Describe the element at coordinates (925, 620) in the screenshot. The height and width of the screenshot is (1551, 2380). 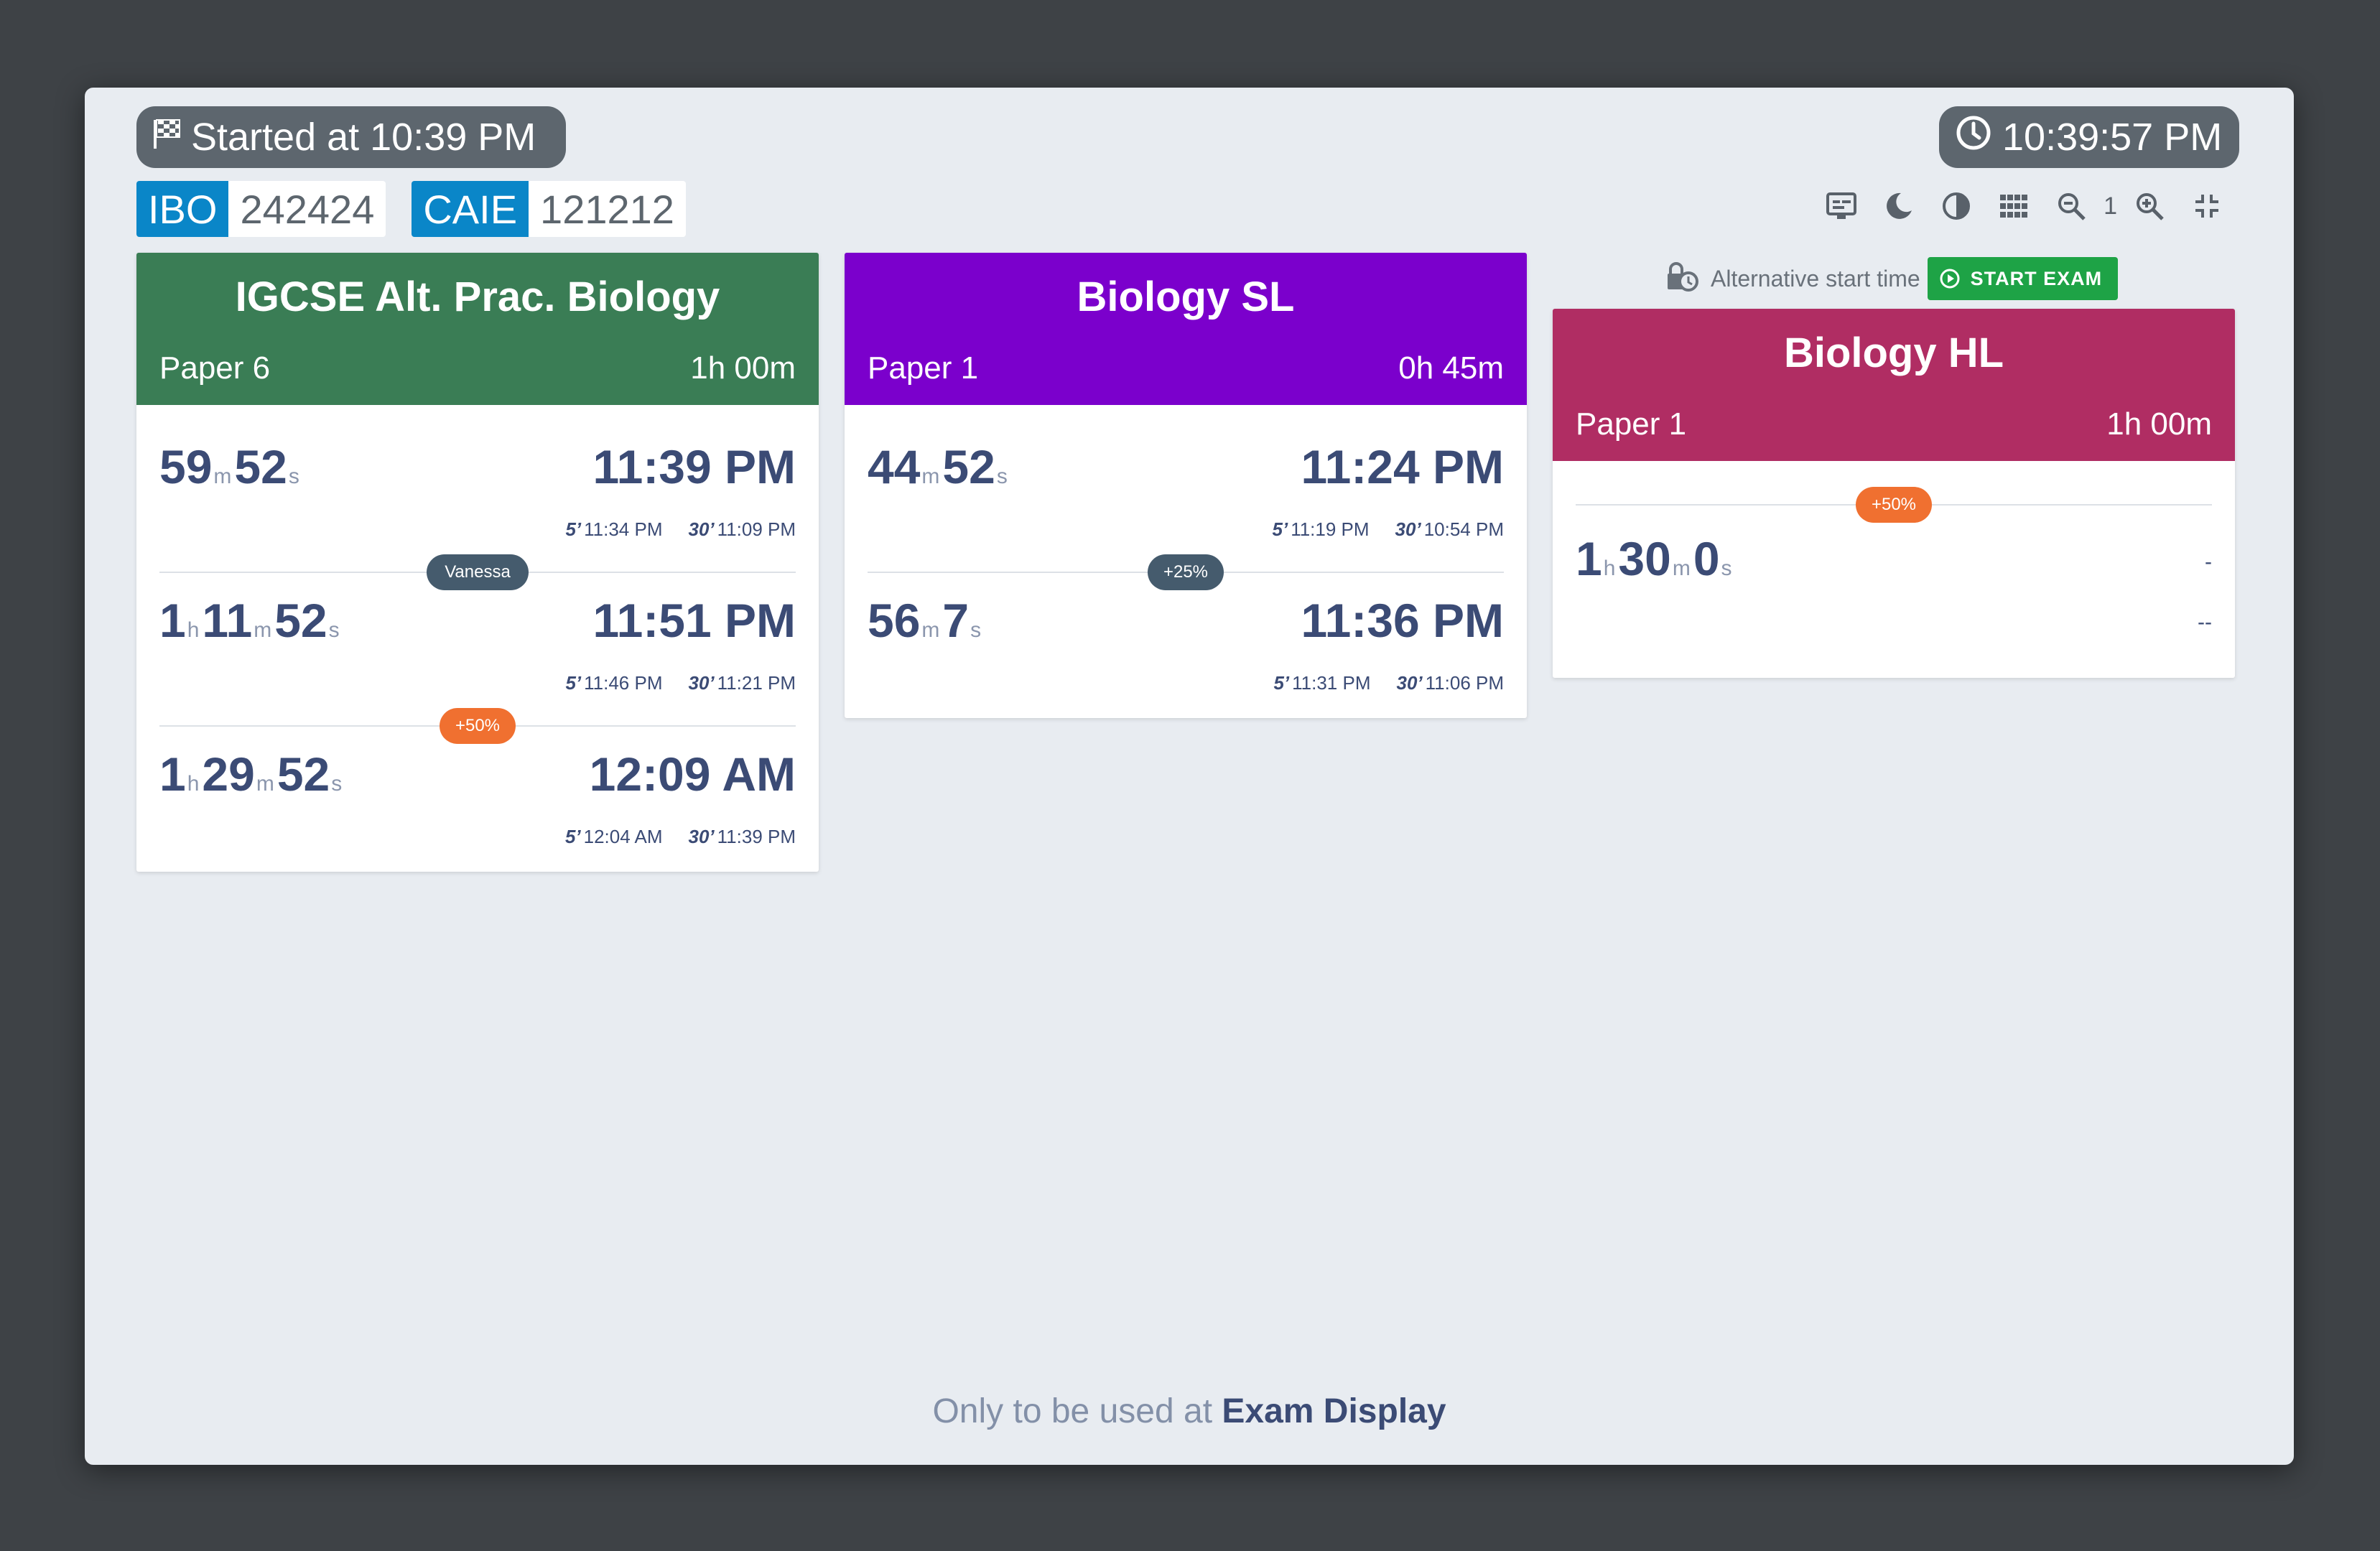
I see `time-remaining: 56m7s` at that location.